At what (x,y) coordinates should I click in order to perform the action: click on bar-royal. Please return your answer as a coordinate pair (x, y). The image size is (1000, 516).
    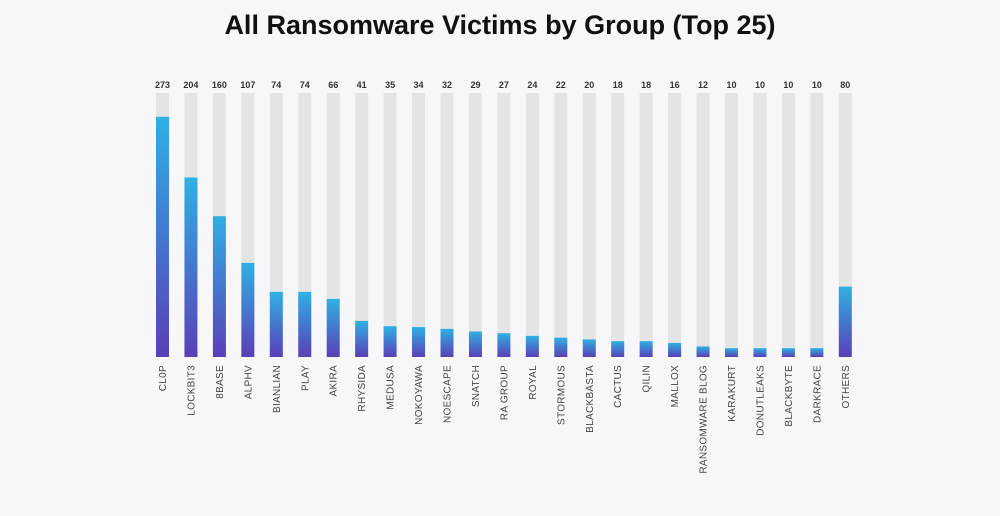
    Looking at the image, I should click on (532, 346).